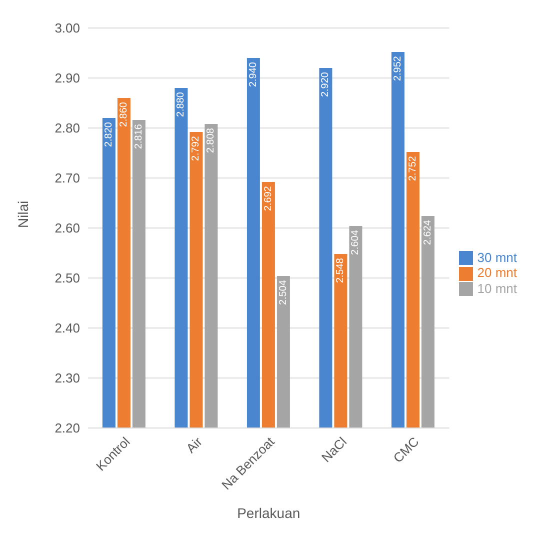  I want to click on data-label: 2.940, so click(253, 75).